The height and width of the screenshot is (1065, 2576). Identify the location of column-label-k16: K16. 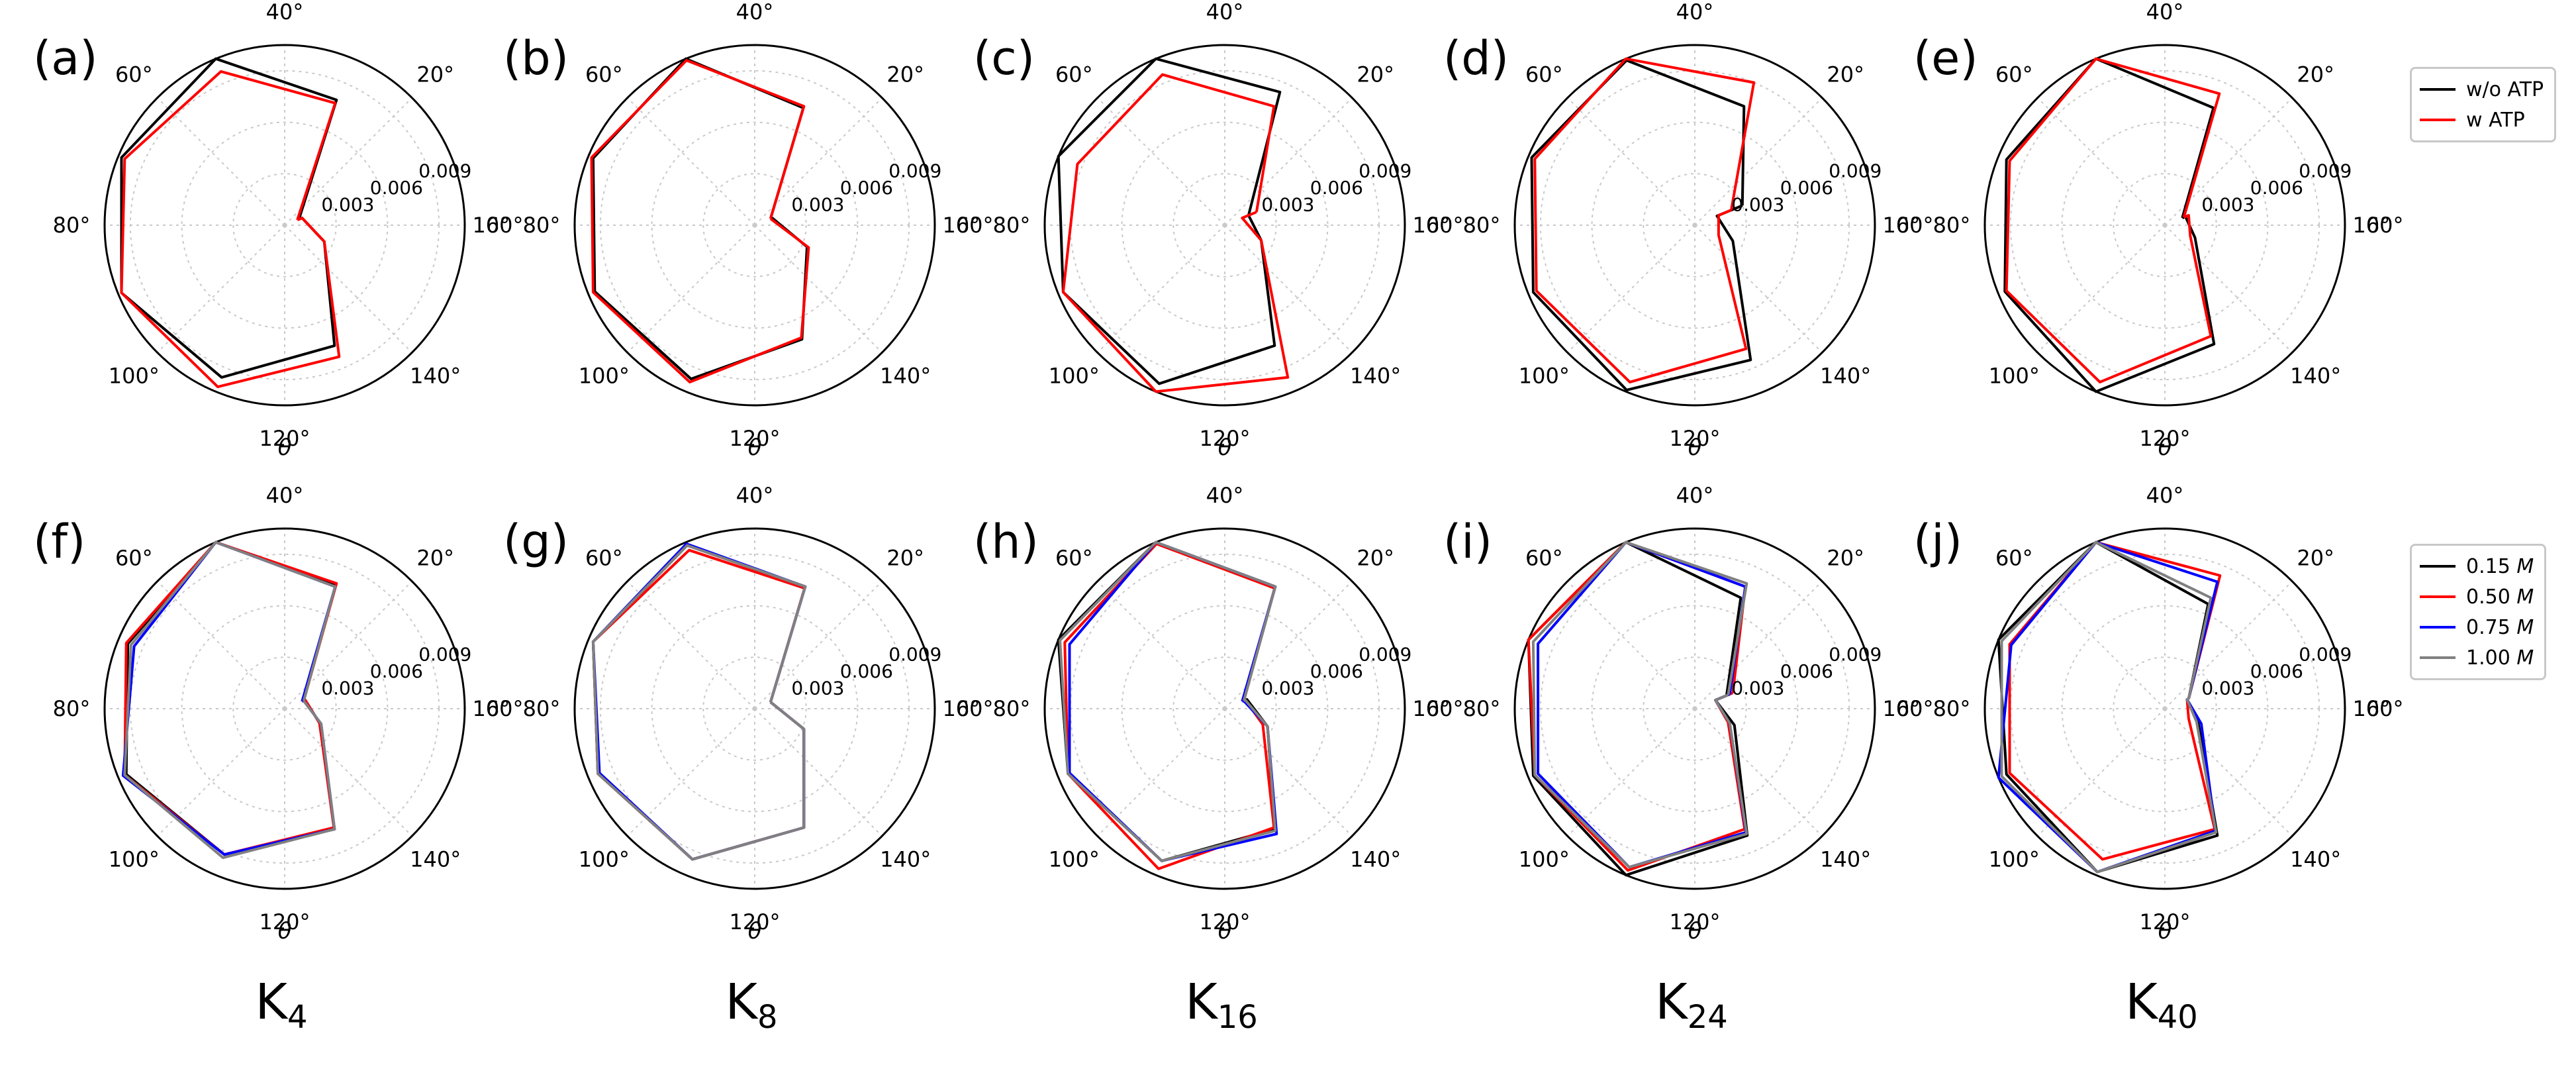
(1221, 1005).